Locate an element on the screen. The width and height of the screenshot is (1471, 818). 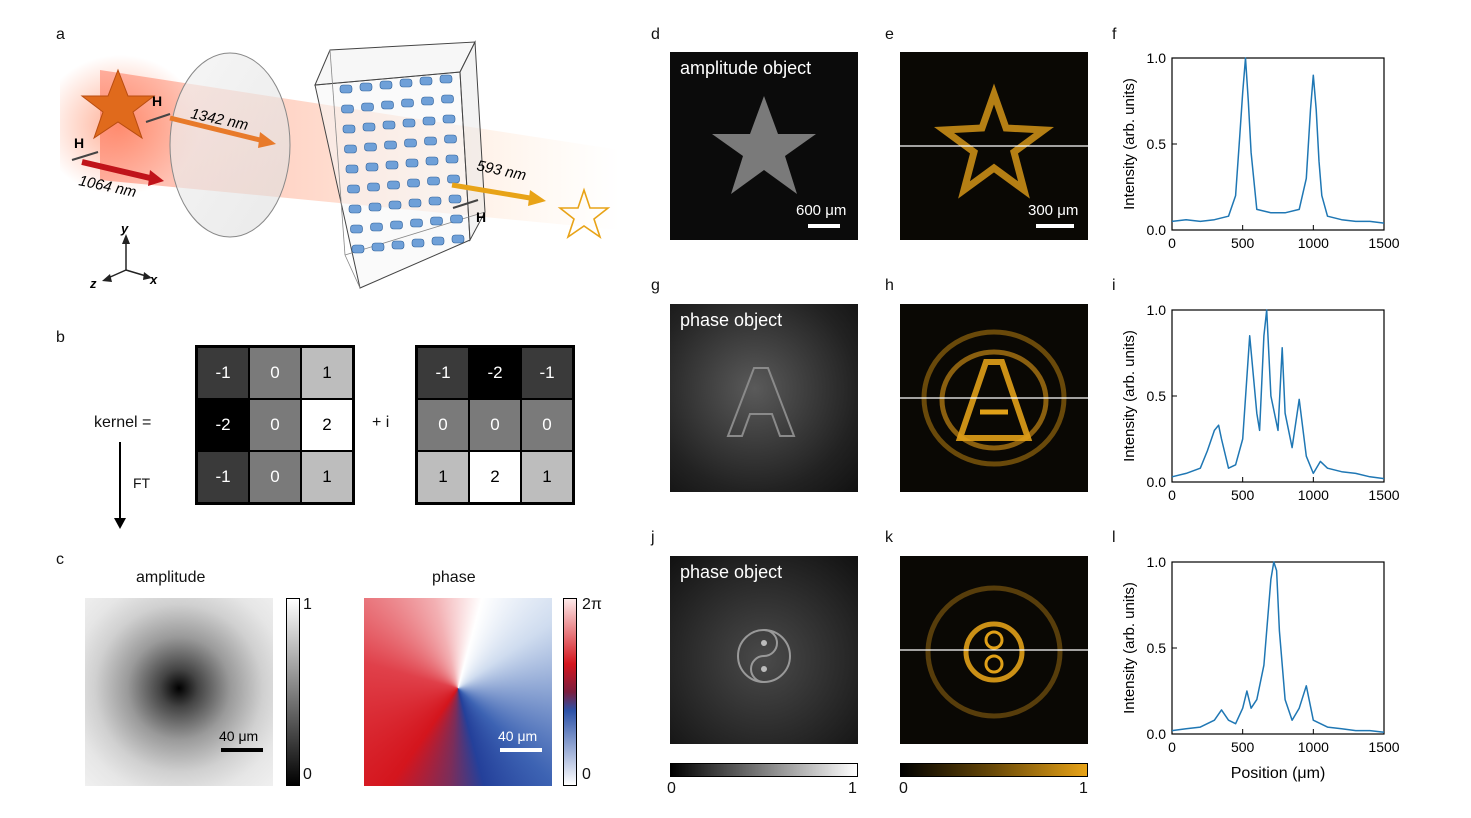
pol-label-mid: H is located at coordinates (157, 101).